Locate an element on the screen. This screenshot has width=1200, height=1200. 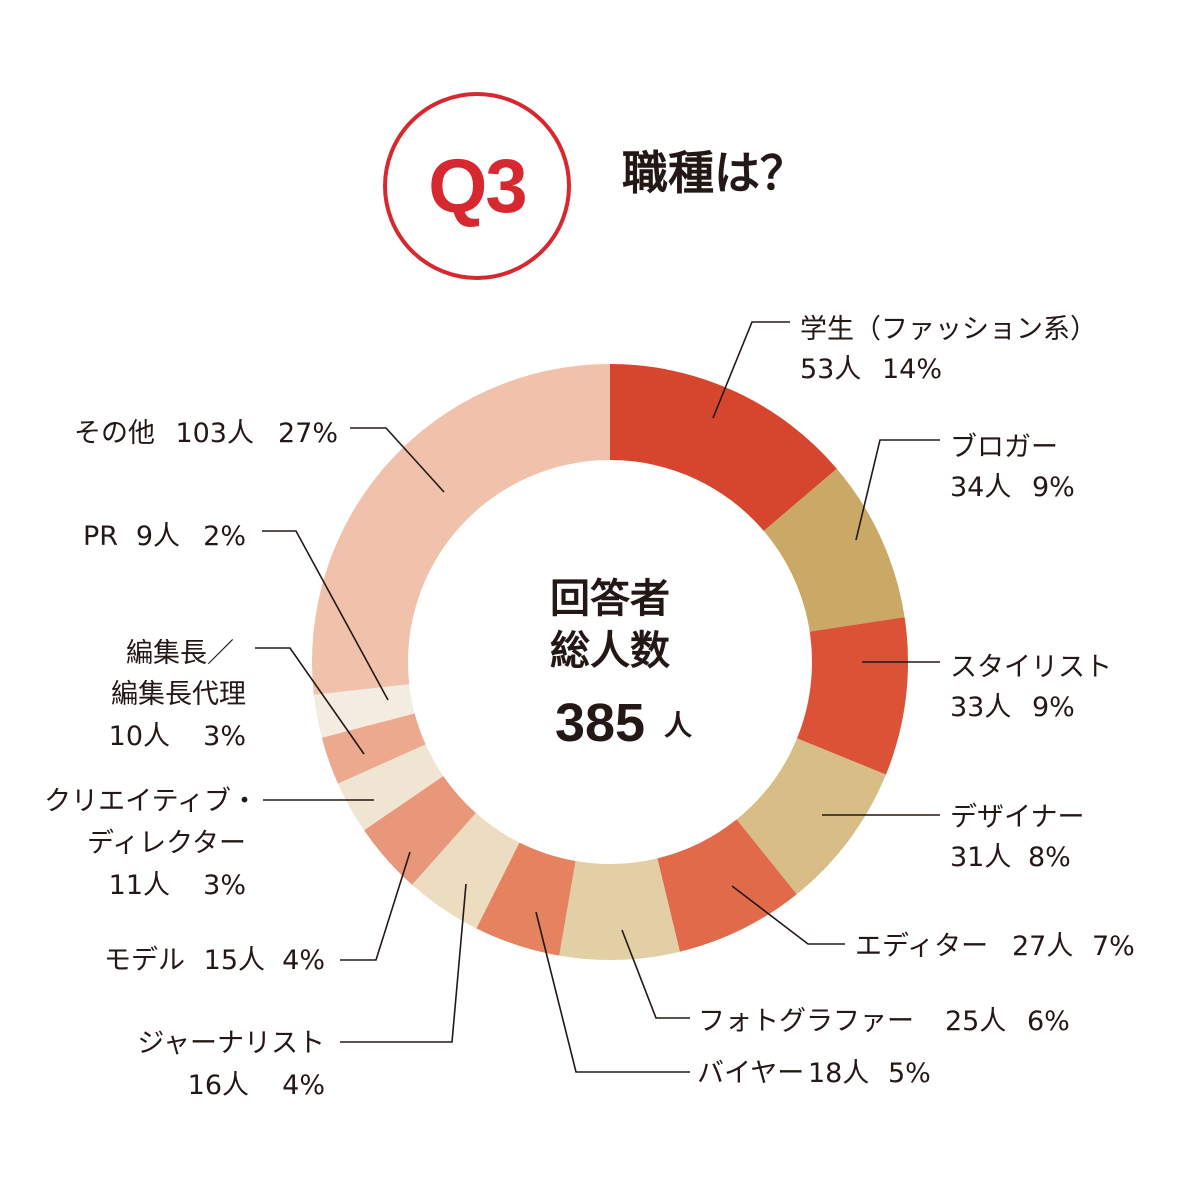
center-total: 385 is located at coordinates (600, 723).